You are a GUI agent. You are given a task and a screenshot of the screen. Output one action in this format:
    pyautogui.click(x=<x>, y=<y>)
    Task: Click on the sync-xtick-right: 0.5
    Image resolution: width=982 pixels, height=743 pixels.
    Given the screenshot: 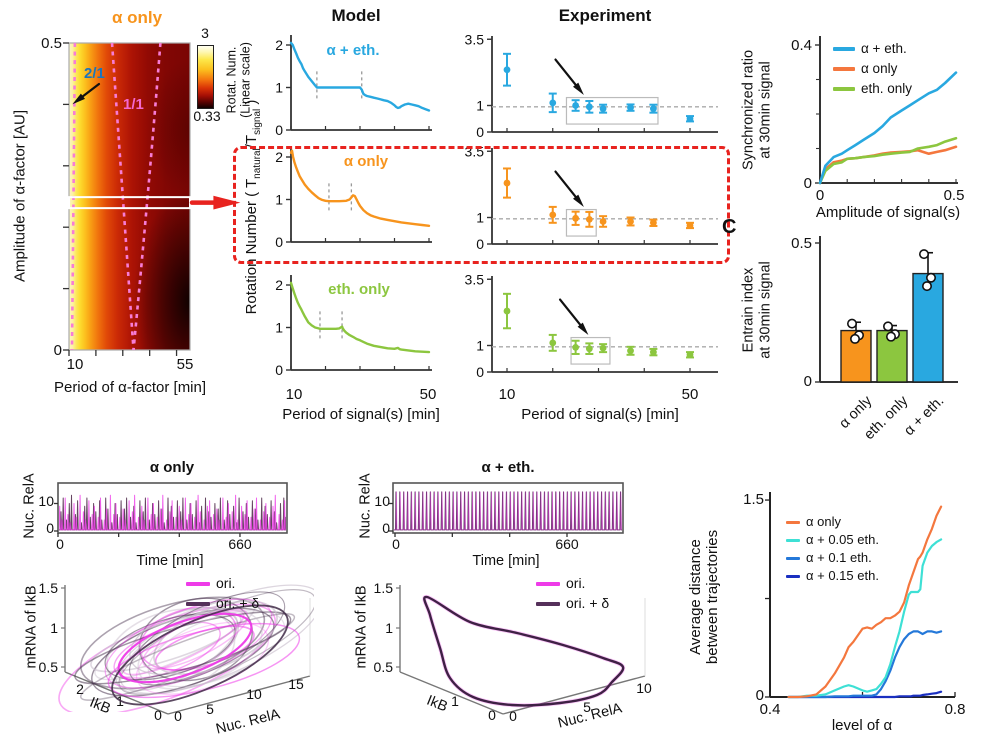 What is the action you would take?
    pyautogui.click(x=954, y=195)
    